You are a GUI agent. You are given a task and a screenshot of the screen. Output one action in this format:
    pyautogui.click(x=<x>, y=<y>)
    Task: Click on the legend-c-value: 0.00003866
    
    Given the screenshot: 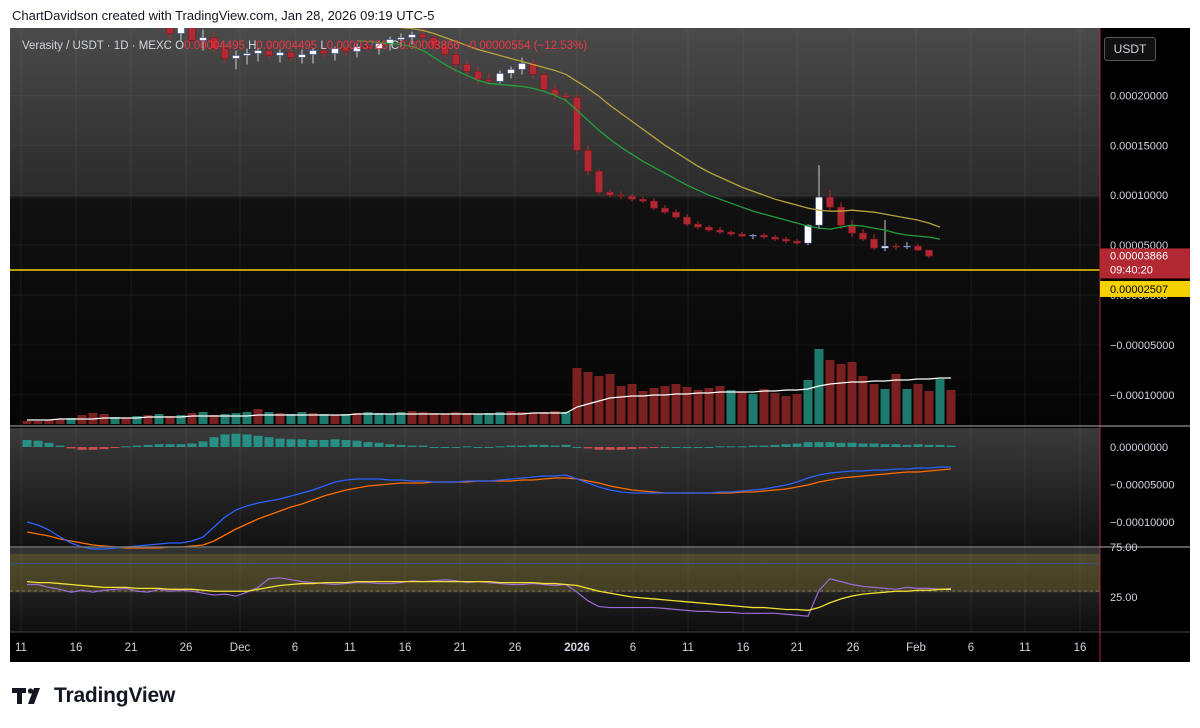 What is the action you would take?
    pyautogui.click(x=429, y=46)
    